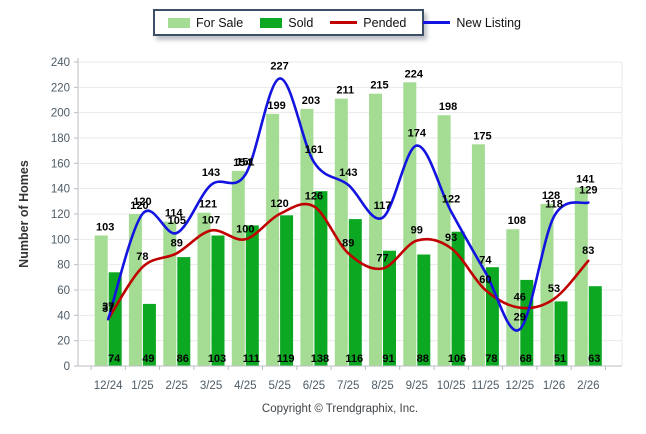 This screenshot has width=646, height=434. Describe the element at coordinates (286, 23) in the screenshot. I see `legend-item-sold: Sold` at that location.